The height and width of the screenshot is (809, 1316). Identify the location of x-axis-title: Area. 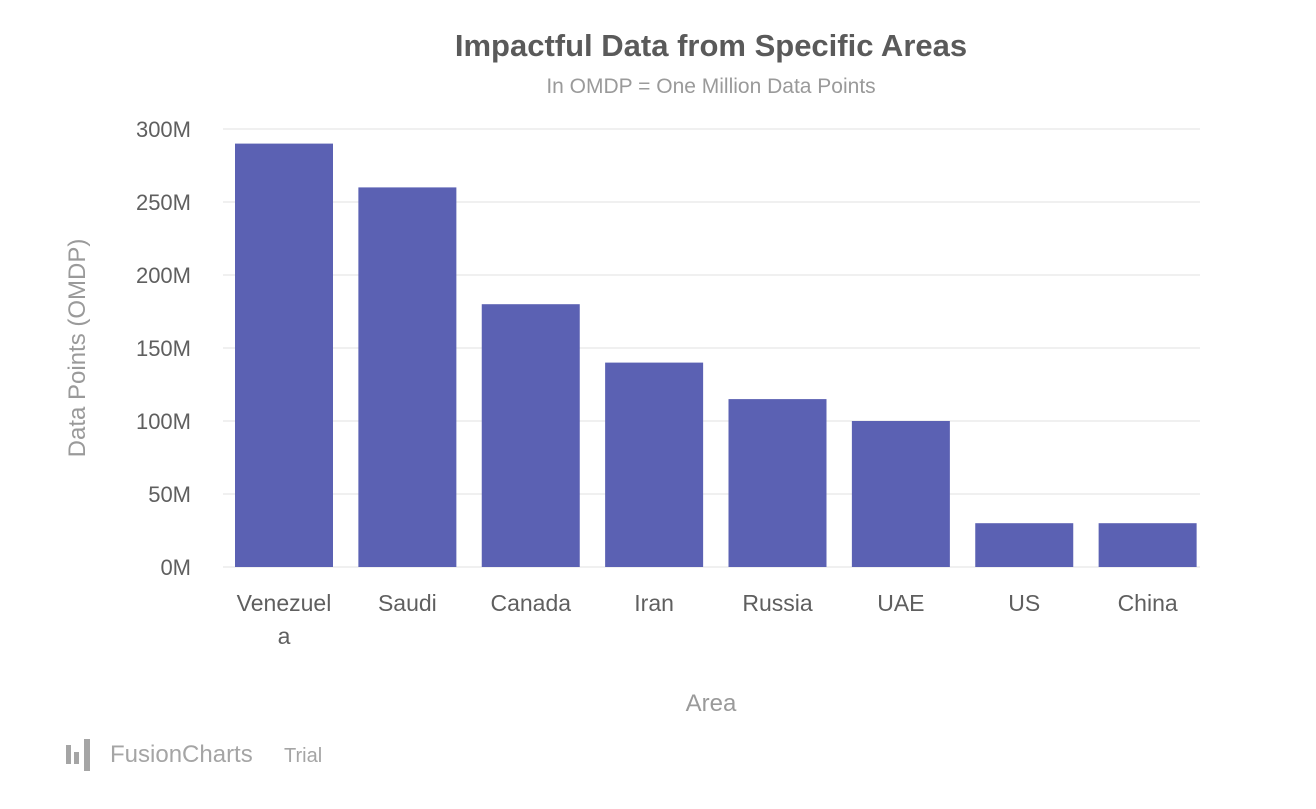
(711, 703).